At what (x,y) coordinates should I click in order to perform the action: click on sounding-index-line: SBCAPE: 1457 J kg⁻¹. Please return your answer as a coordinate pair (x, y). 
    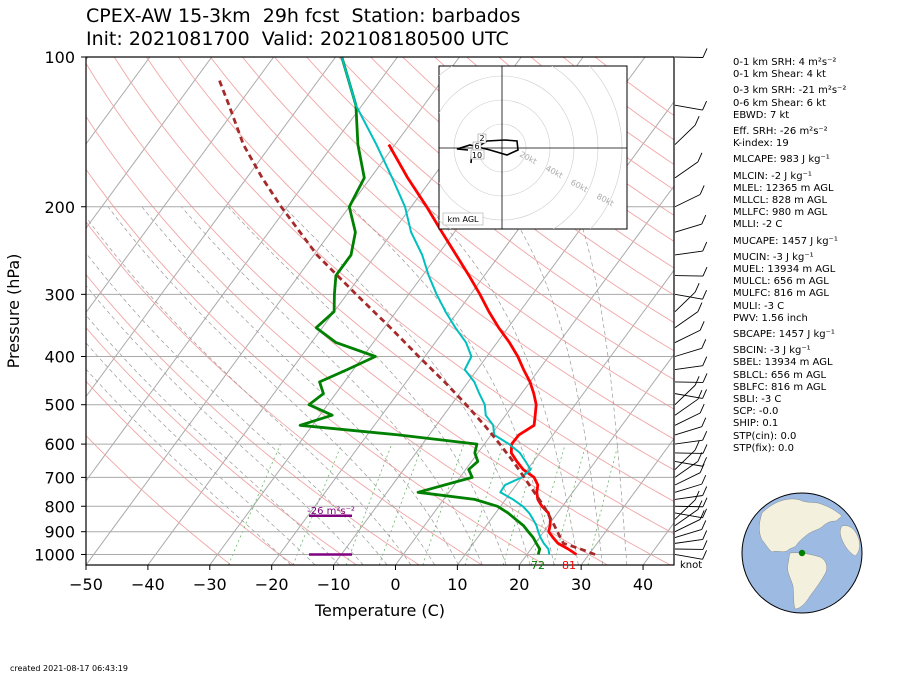
    Looking at the image, I should click on (784, 335).